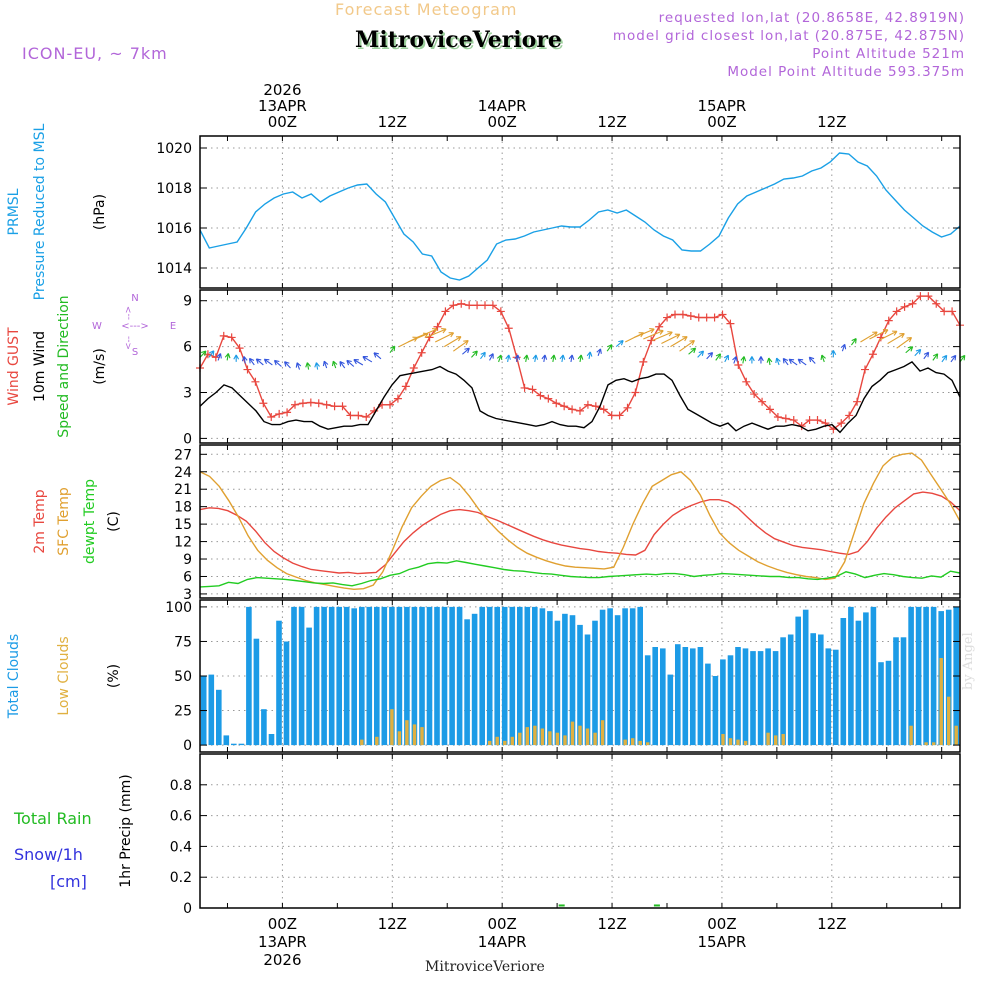  What do you see at coordinates (68, 881) in the screenshot?
I see `precip-side-label: [cm]` at bounding box center [68, 881].